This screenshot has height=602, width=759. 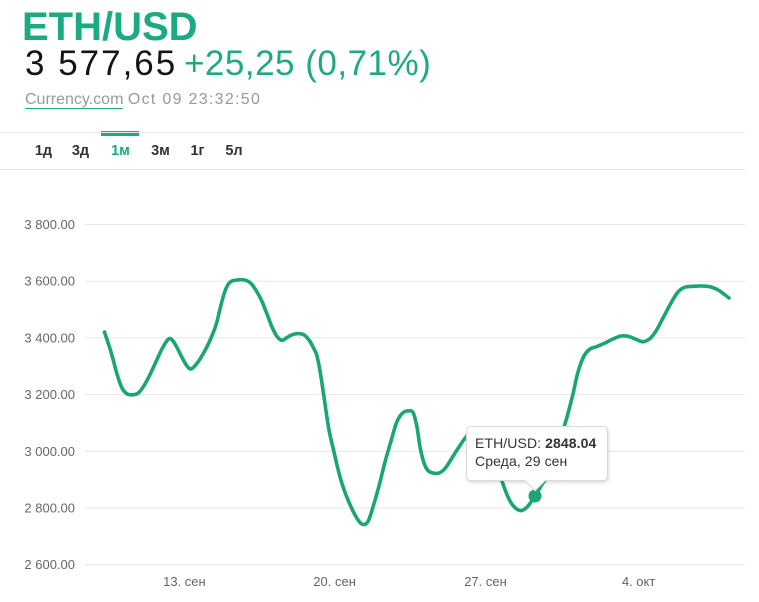 What do you see at coordinates (49, 564) in the screenshot?
I see `svg-text: 2 600.00` at bounding box center [49, 564].